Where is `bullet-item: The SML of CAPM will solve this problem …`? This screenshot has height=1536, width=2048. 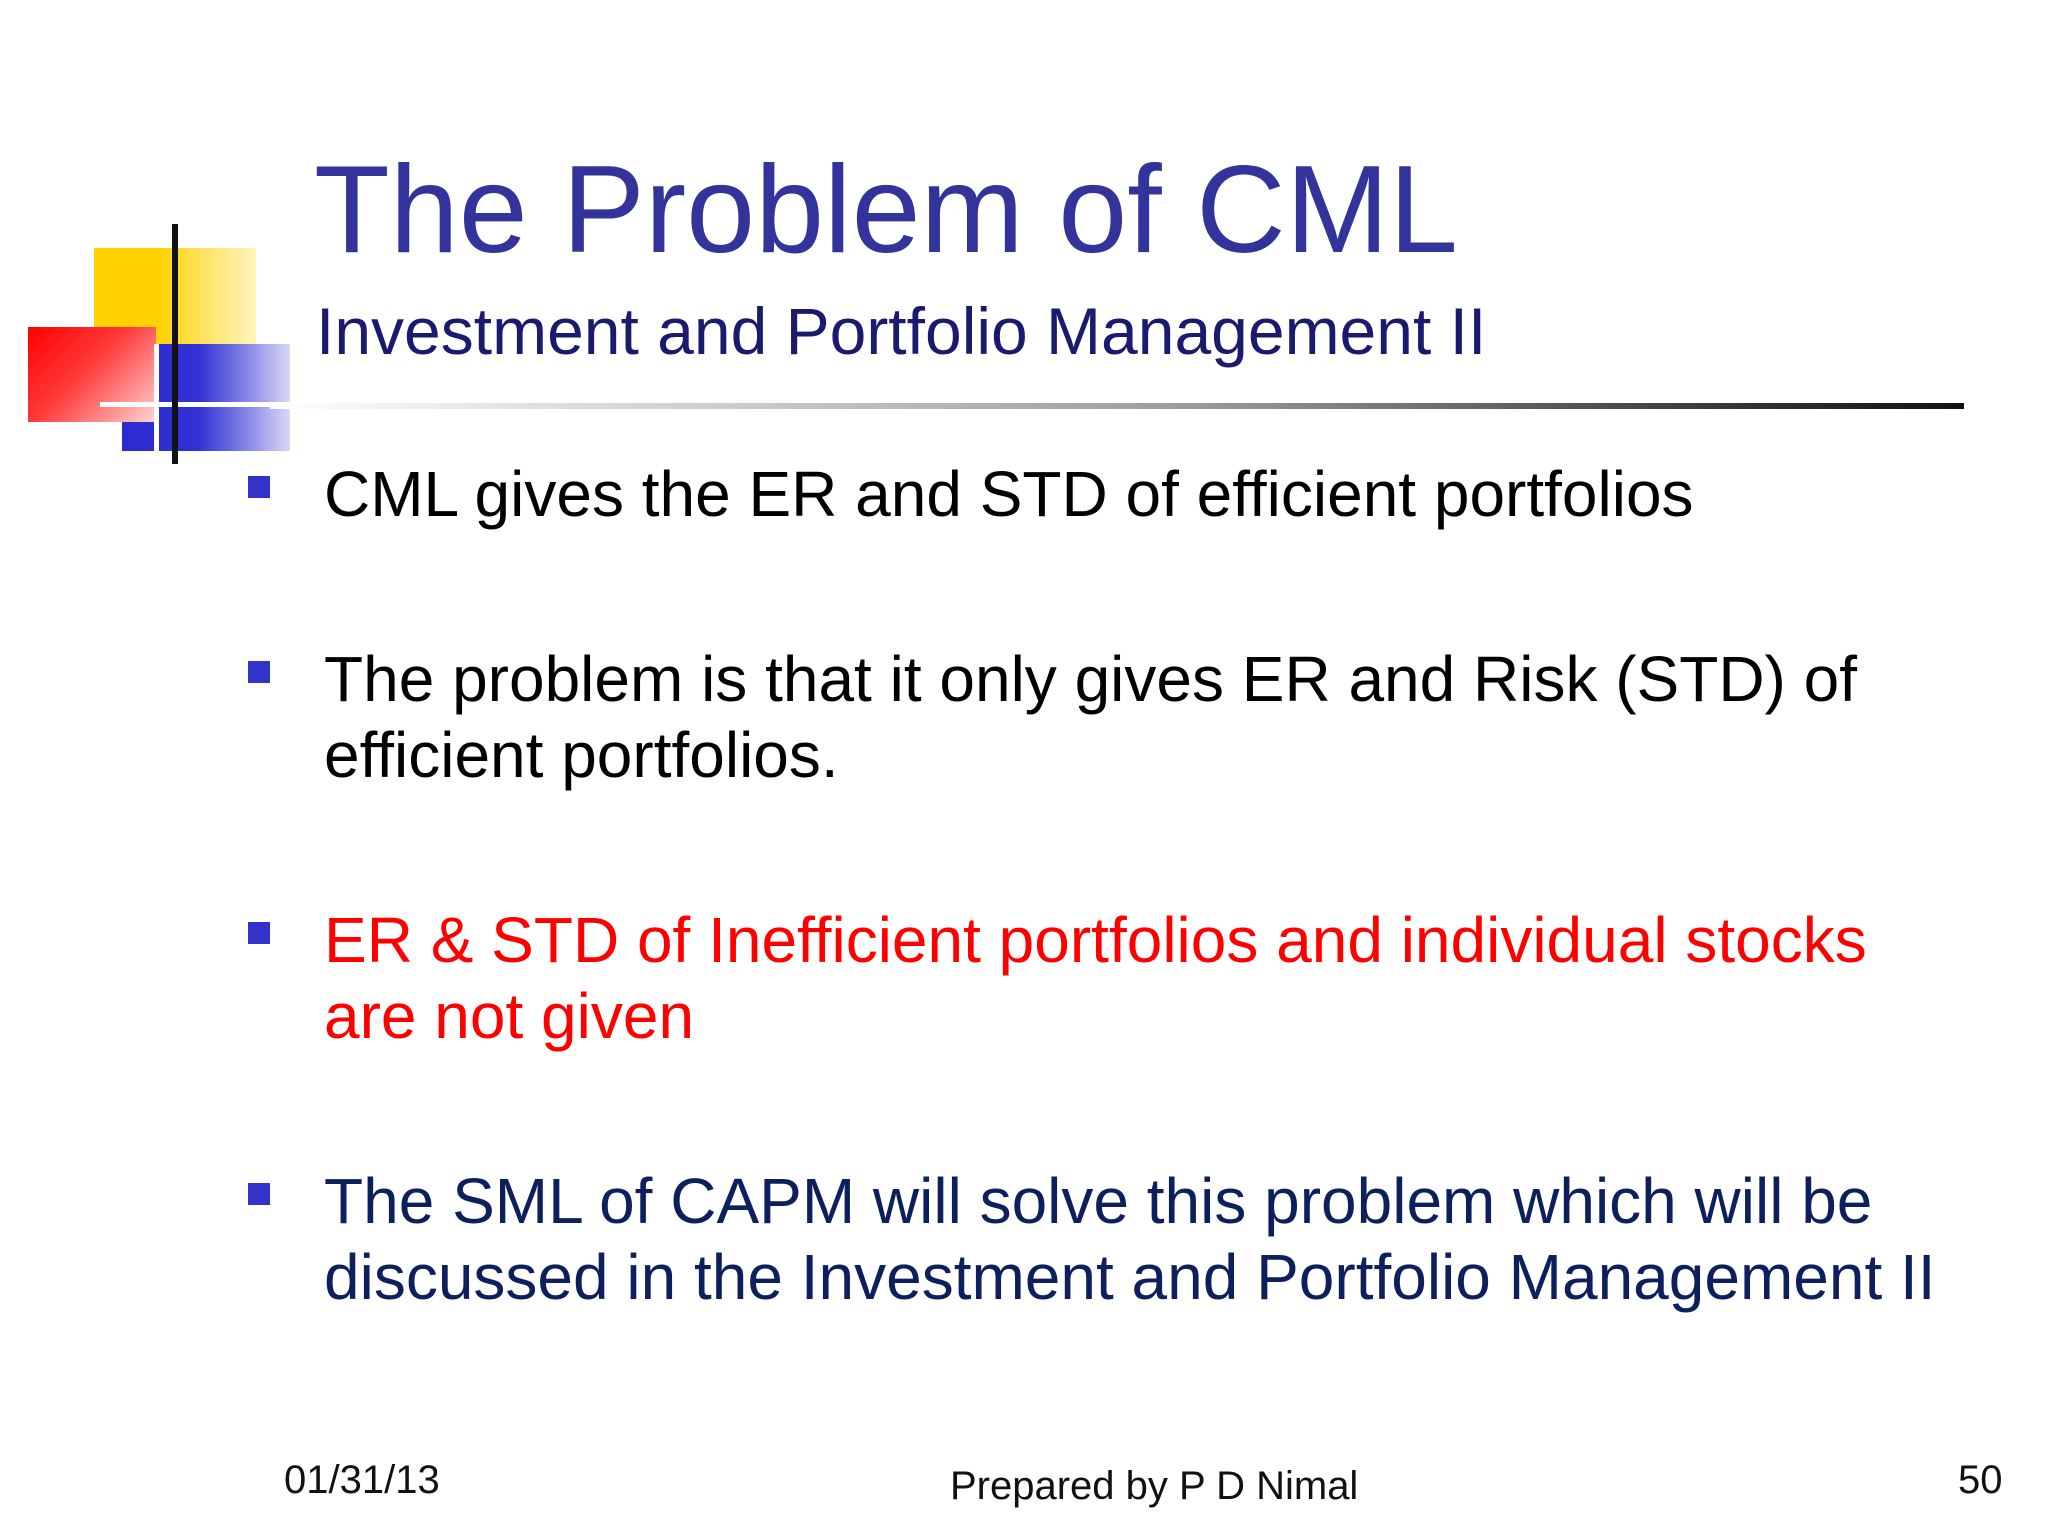
bullet-item: The SML of CAPM will solve this problem … is located at coordinates (1098, 1239).